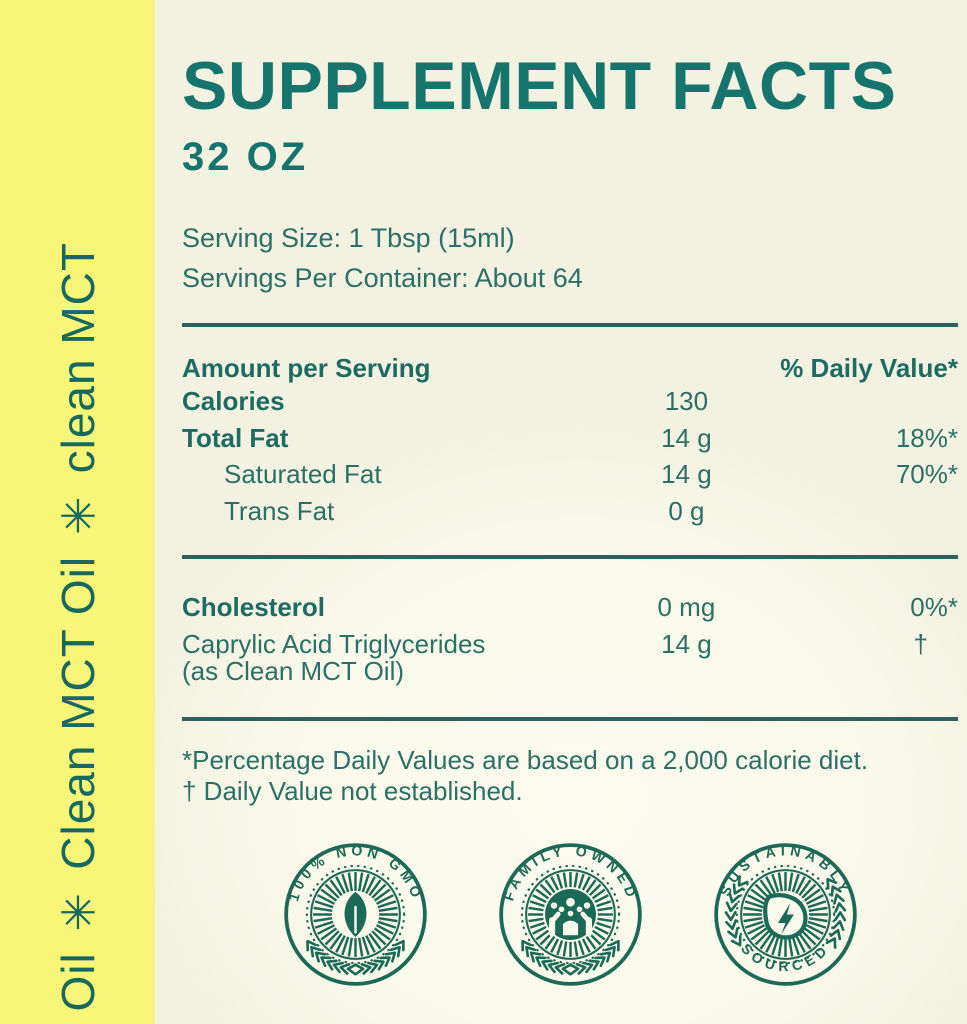  I want to click on leaf-icon, so click(355, 914).